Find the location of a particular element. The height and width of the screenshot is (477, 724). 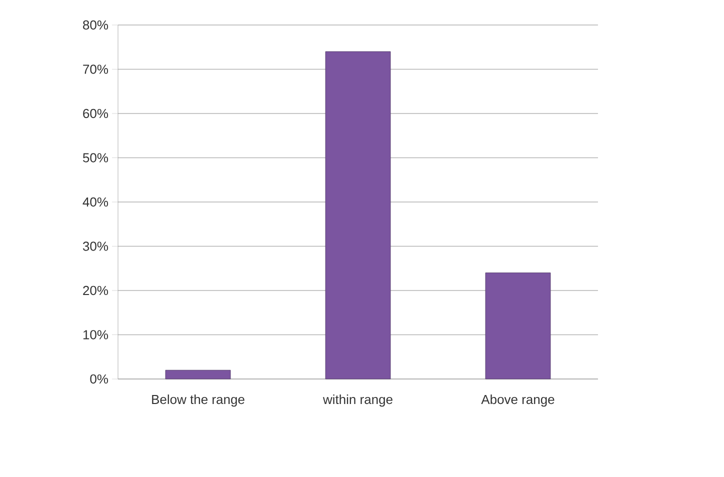

y-tick-label: 20% is located at coordinates (95, 291).